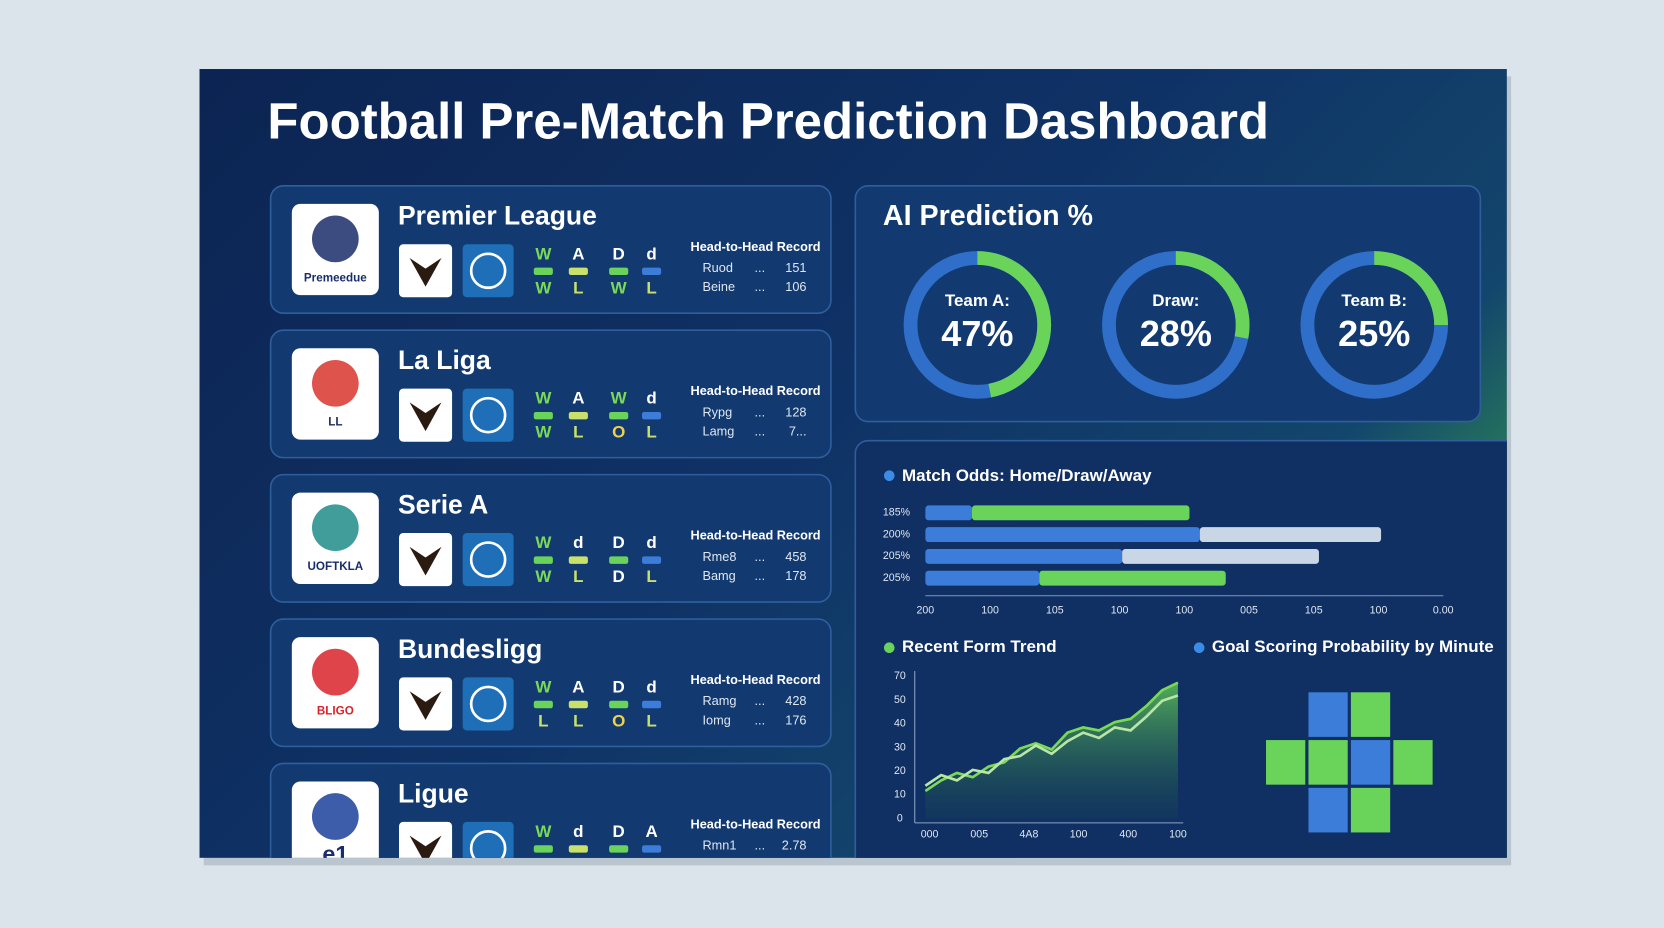 The width and height of the screenshot is (1664, 928). Describe the element at coordinates (497, 216) in the screenshot. I see `league-name: Premier League` at that location.